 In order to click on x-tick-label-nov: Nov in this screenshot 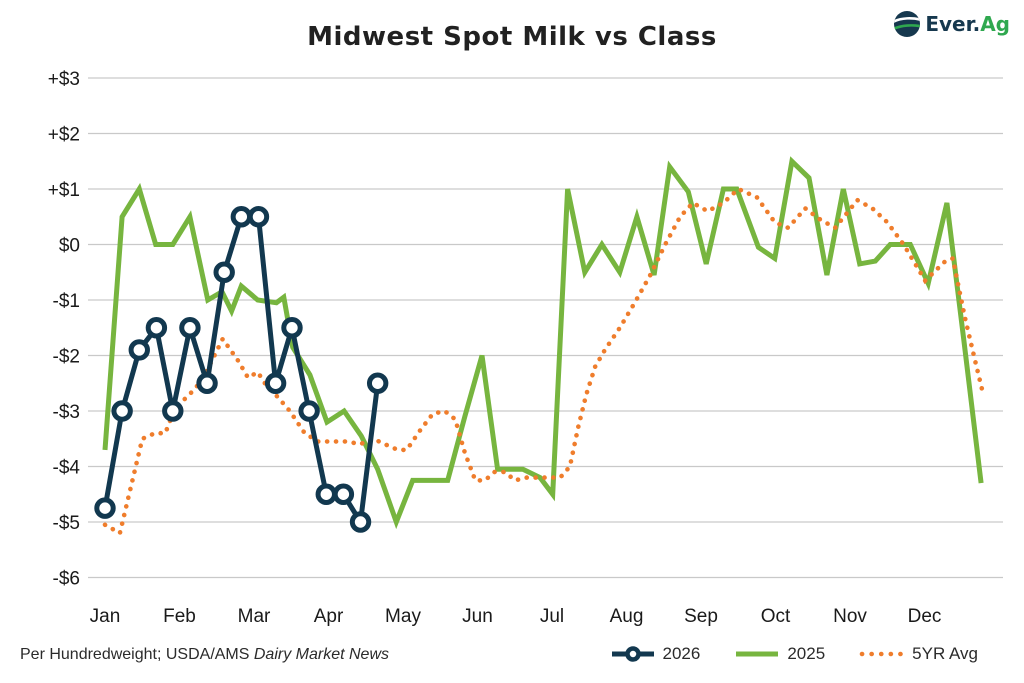, I will do `click(850, 616)`.